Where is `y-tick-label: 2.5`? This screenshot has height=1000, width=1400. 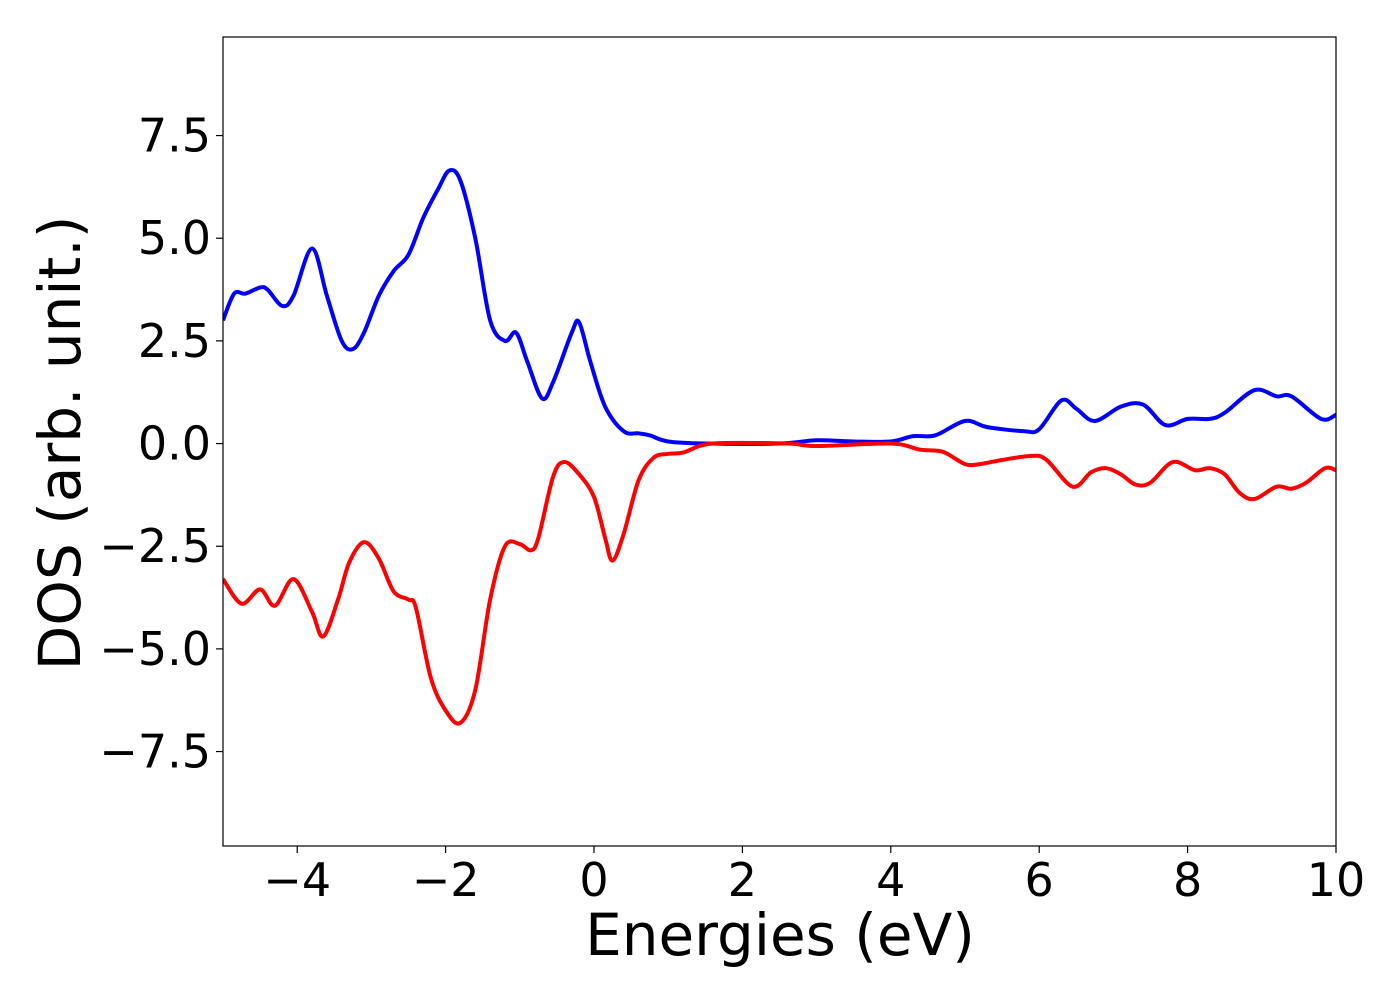
y-tick-label: 2.5 is located at coordinates (174, 341).